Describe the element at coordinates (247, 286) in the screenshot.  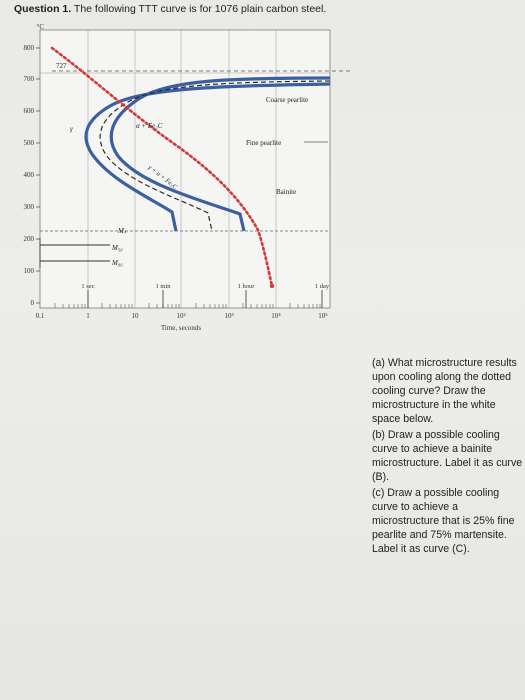
I see `time-marker-label: 1 hour` at that location.